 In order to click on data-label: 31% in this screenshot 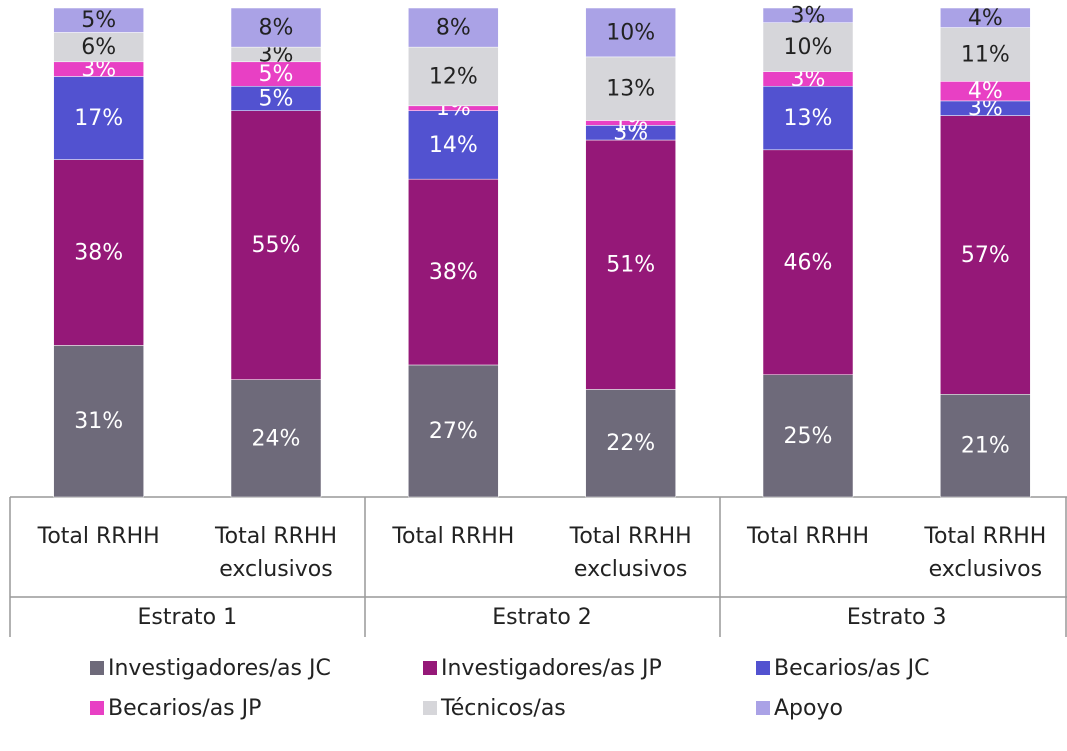, I will do `click(98, 421)`.